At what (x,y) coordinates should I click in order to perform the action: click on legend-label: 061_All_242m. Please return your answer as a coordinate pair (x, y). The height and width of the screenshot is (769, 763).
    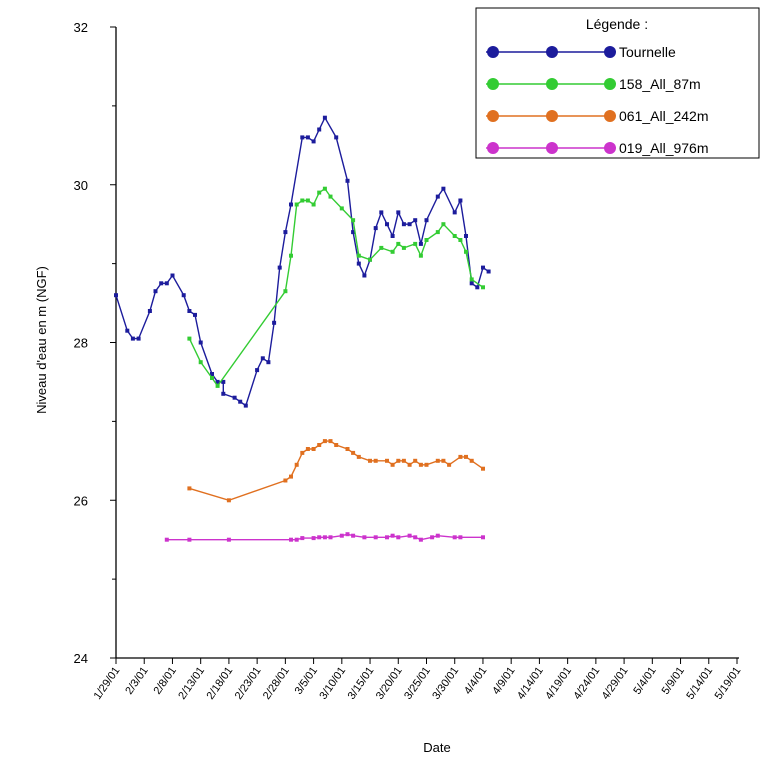
    Looking at the image, I should click on (664, 116).